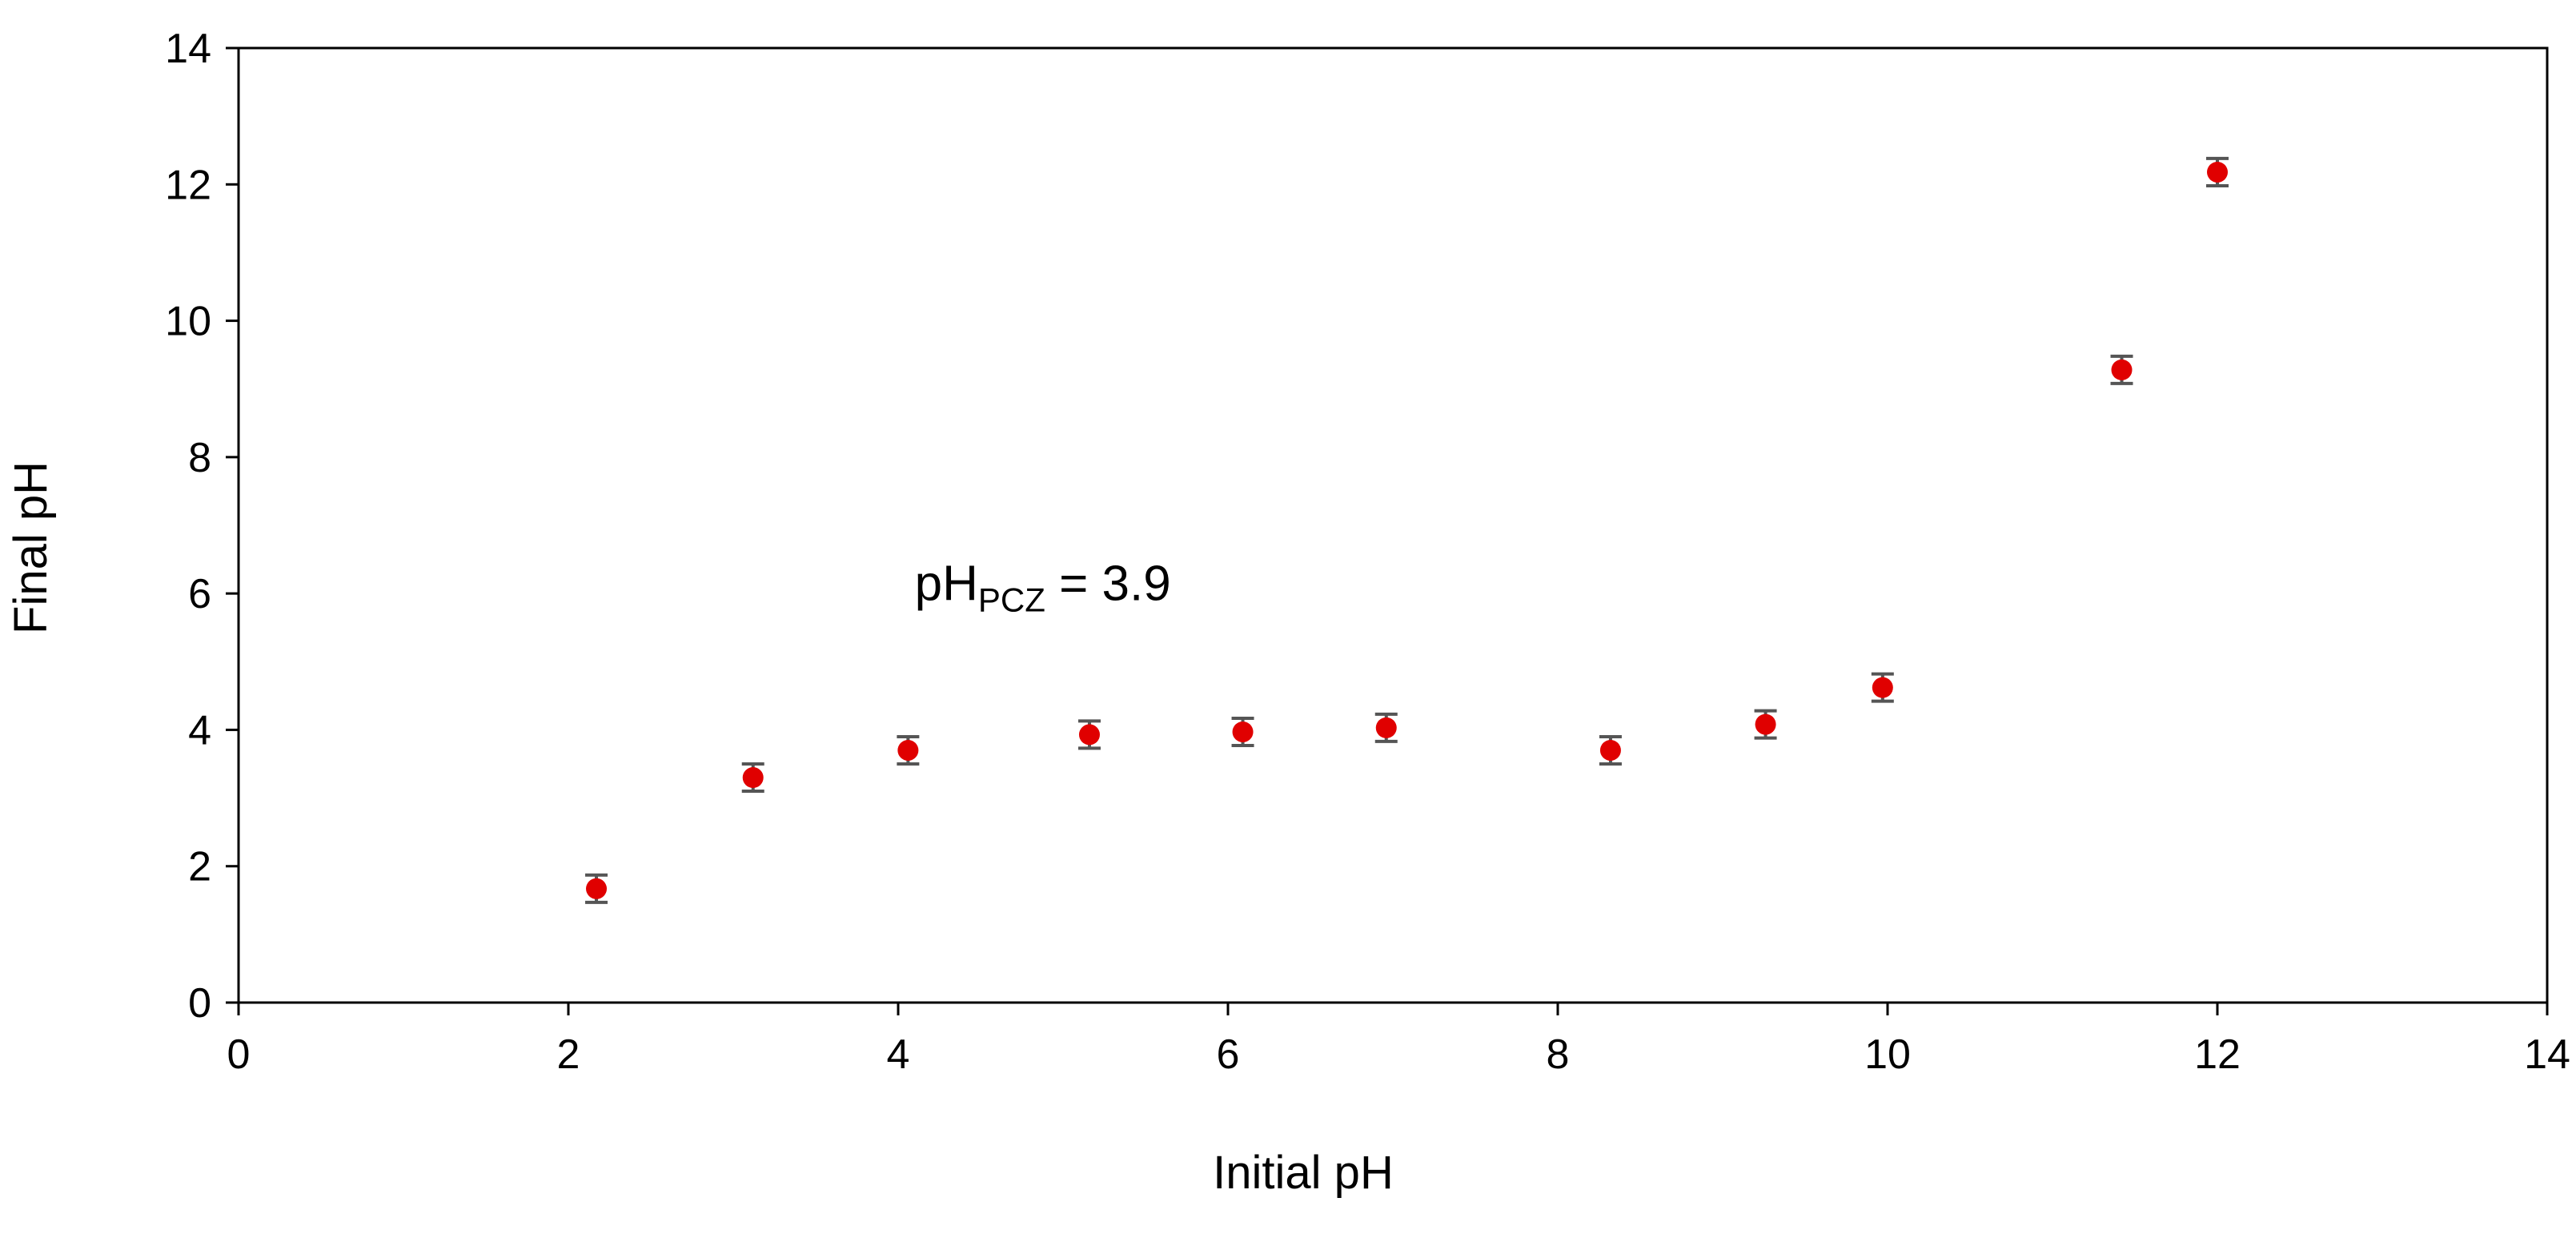 Image resolution: width=2576 pixels, height=1238 pixels. I want to click on y-tick-label: 4, so click(200, 730).